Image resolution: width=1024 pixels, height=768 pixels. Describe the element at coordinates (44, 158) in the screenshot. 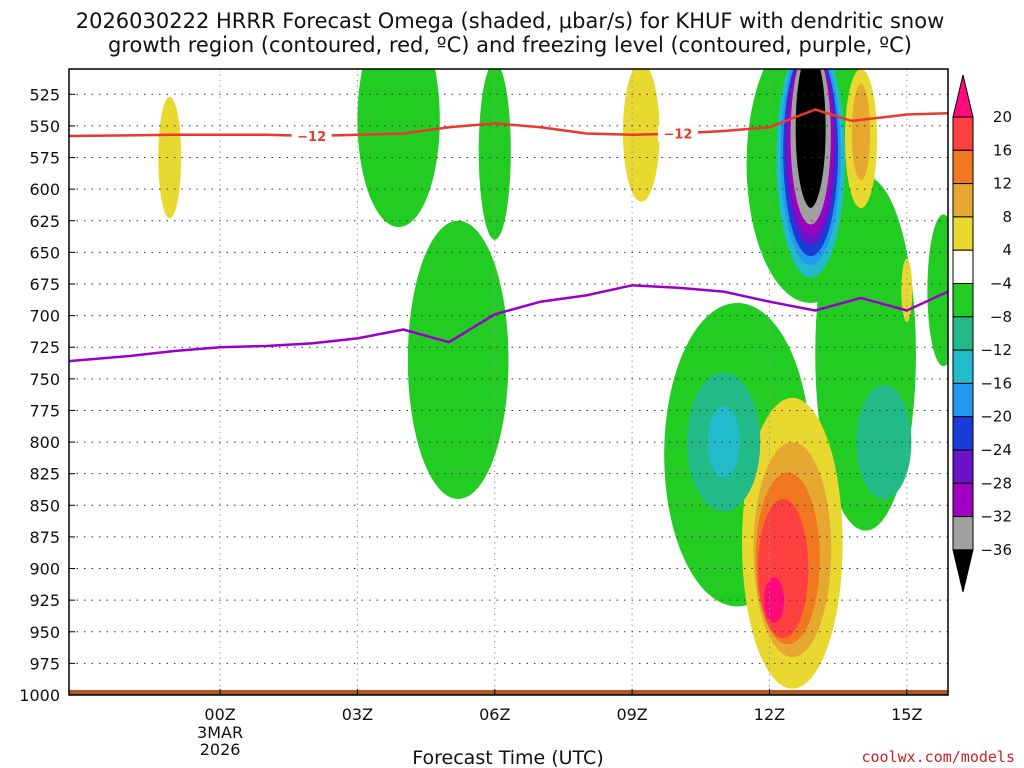

I see `y-tick-label-575: 575` at that location.